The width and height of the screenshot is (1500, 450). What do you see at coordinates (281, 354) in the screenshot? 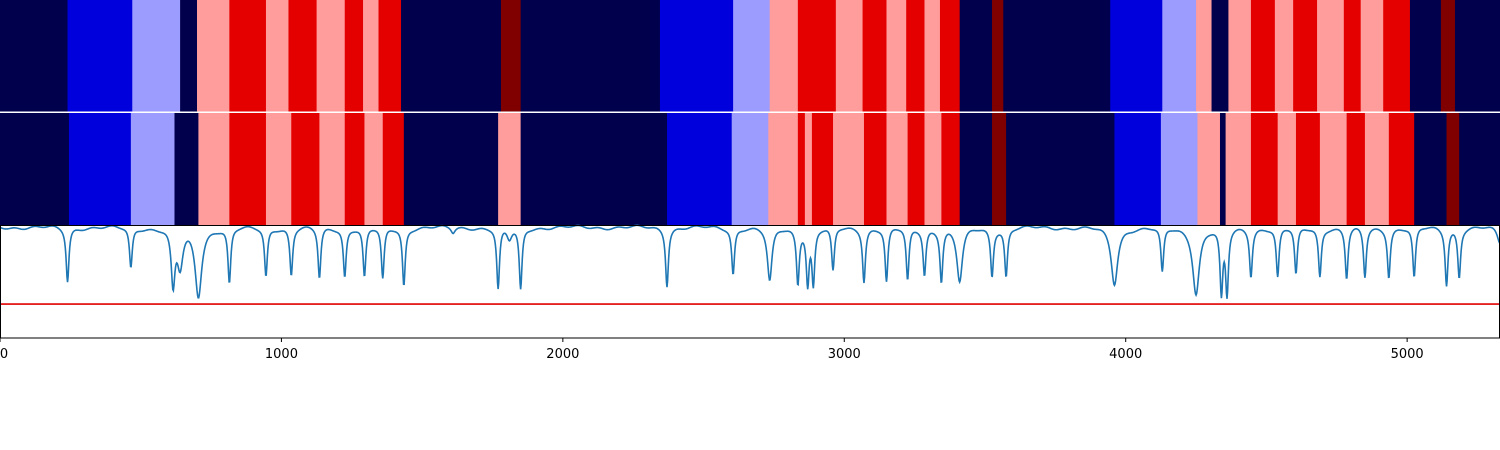
I see `x-tick-label: 1000` at bounding box center [281, 354].